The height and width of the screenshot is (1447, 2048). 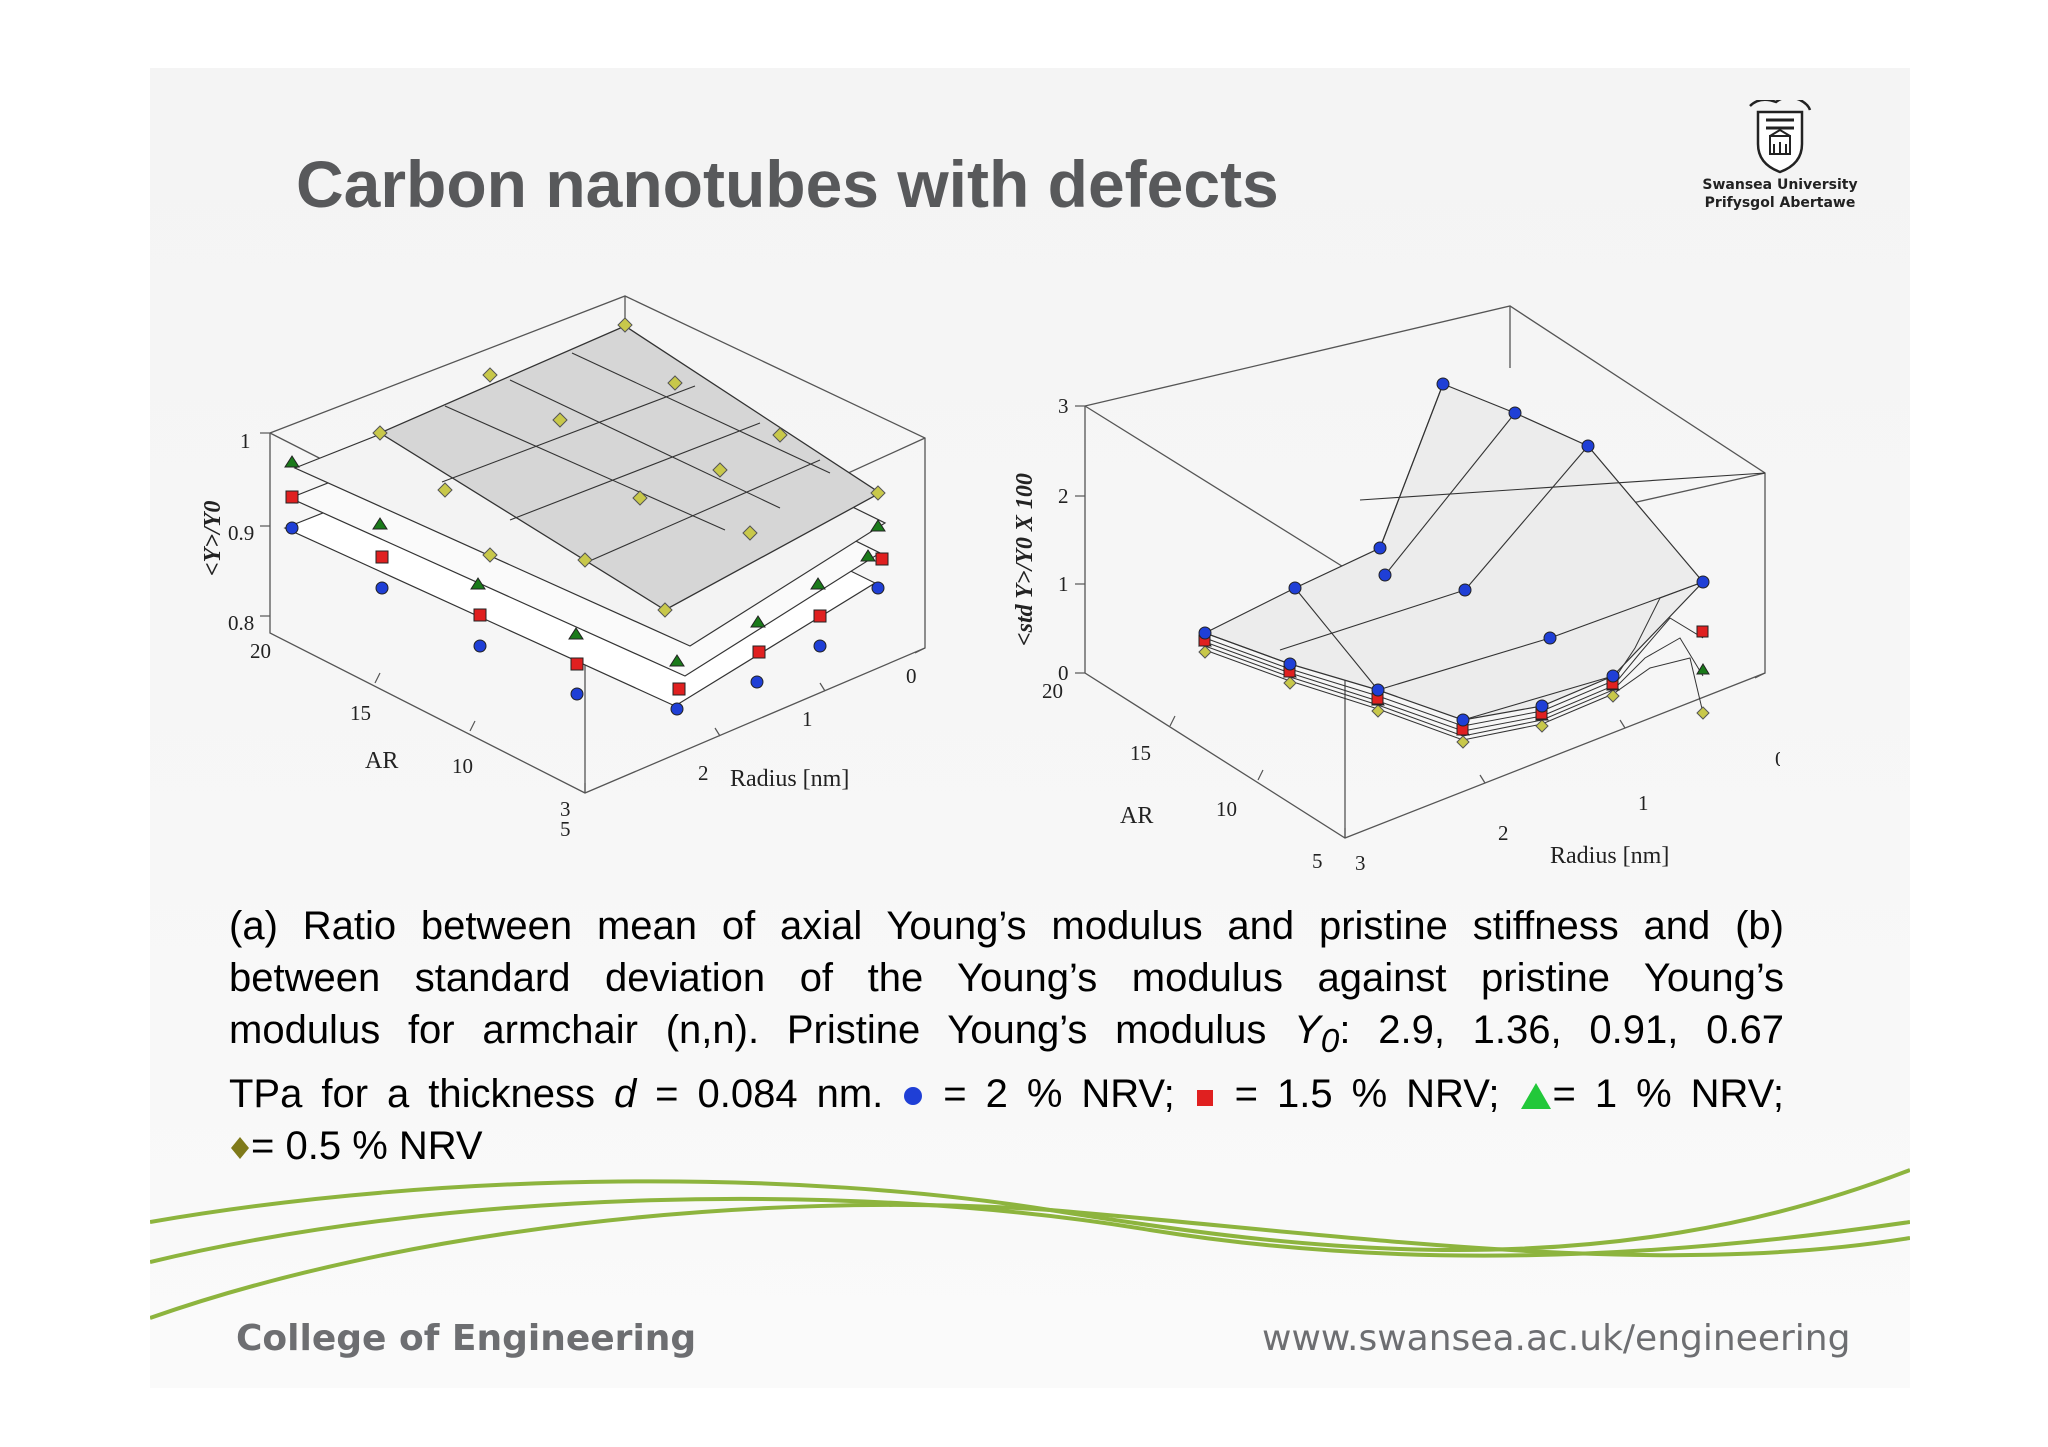 I want to click on fig-a-z-label: <Y>/Y0, so click(x=213, y=538).